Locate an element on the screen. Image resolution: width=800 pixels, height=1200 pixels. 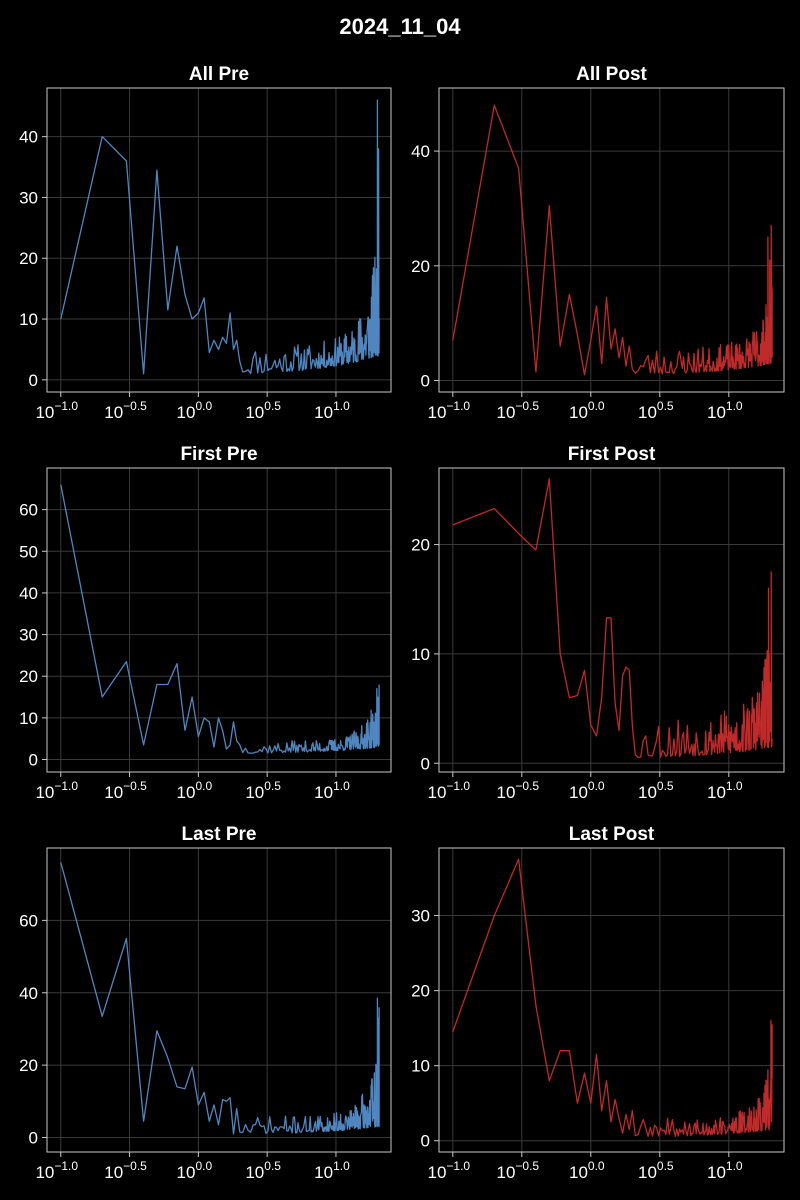
subplot-title: All Post is located at coordinates (611, 74).